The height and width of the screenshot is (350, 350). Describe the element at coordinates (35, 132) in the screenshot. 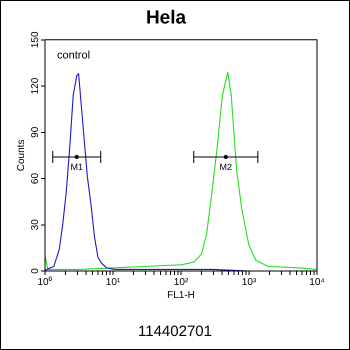

I see `y-tick-label: 90` at that location.